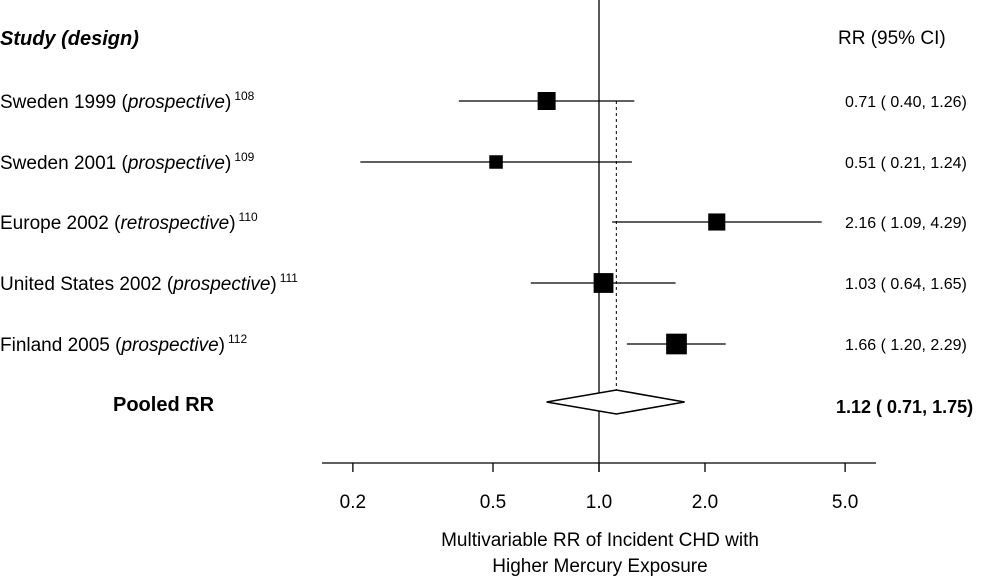  What do you see at coordinates (615, 402) in the screenshot?
I see `pooled-diamond` at bounding box center [615, 402].